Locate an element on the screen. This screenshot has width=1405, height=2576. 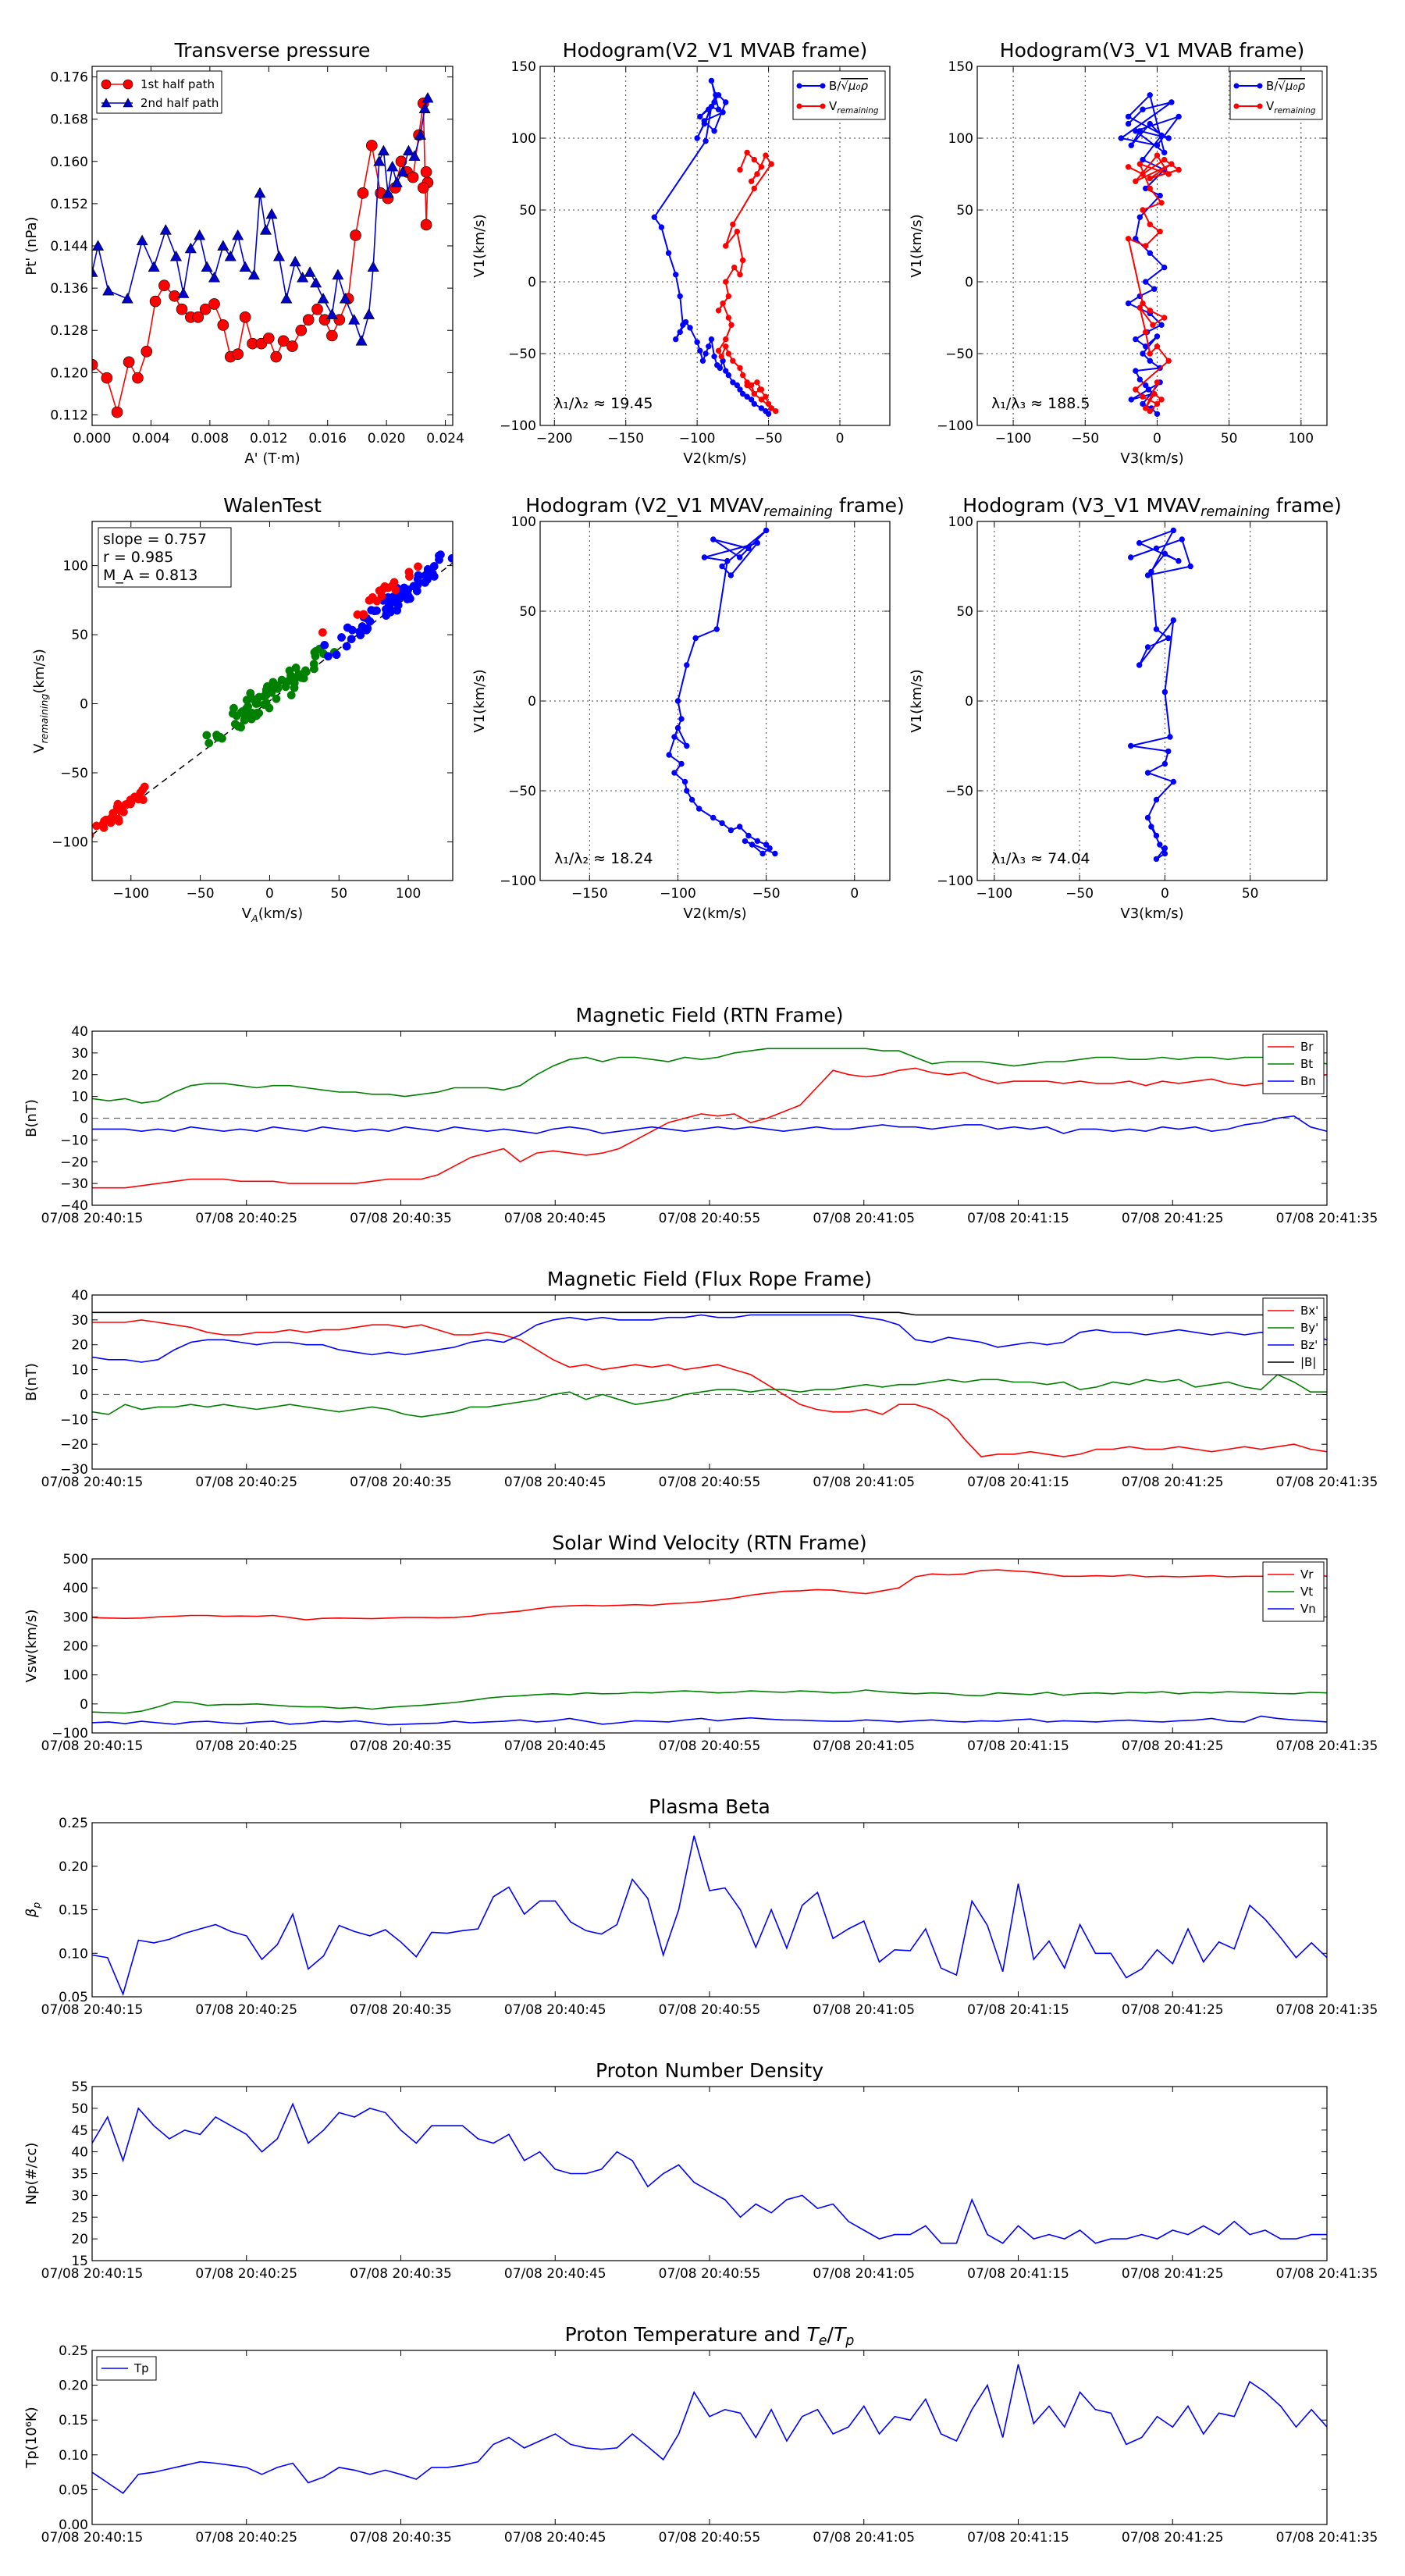
y-tick-label: 0.160 is located at coordinates (69, 162).